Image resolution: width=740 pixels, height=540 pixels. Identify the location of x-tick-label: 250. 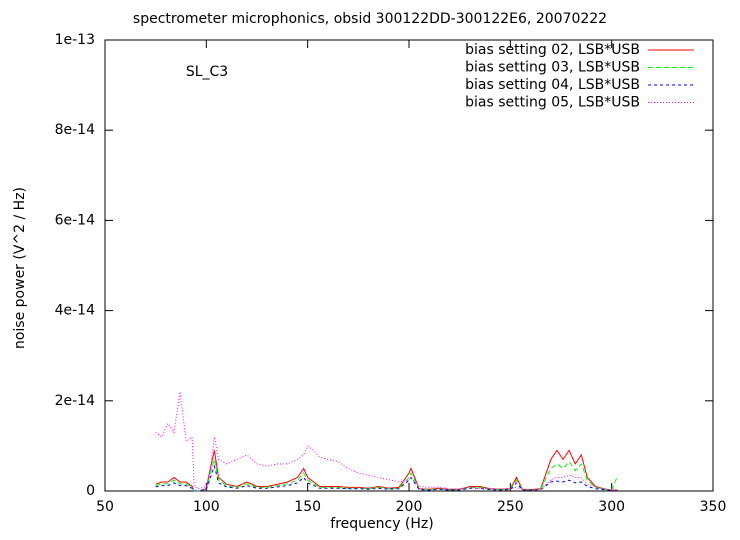
(510, 507).